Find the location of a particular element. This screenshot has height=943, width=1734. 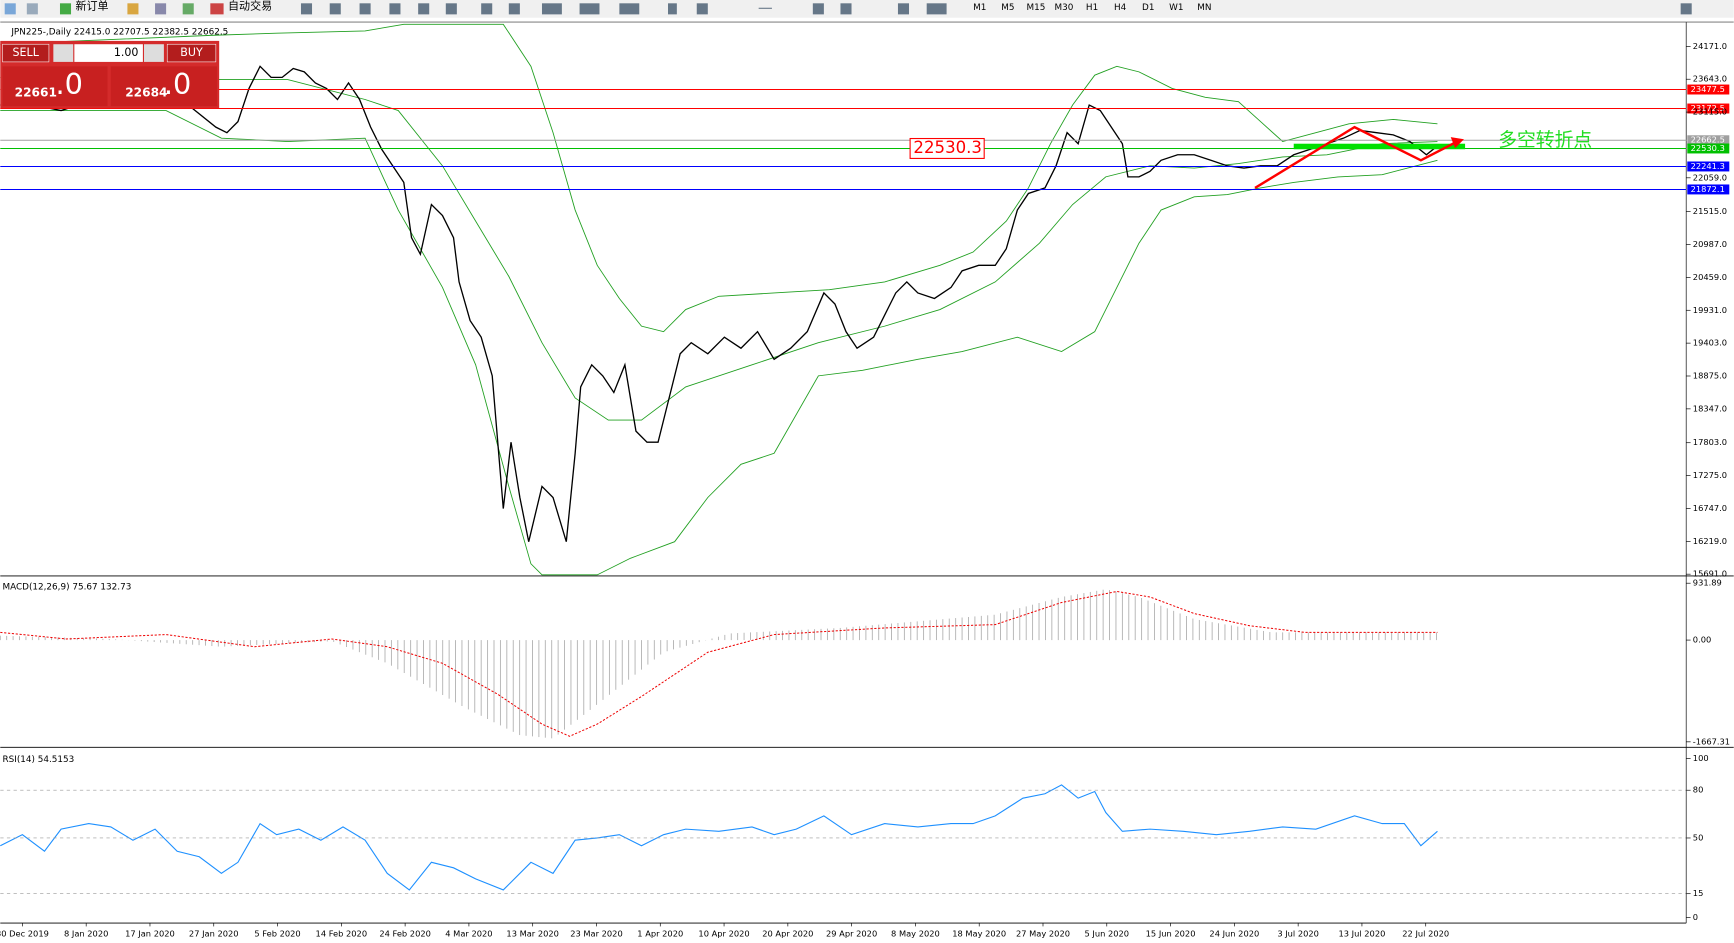

buy-price-box is located at coordinates (163, 86).